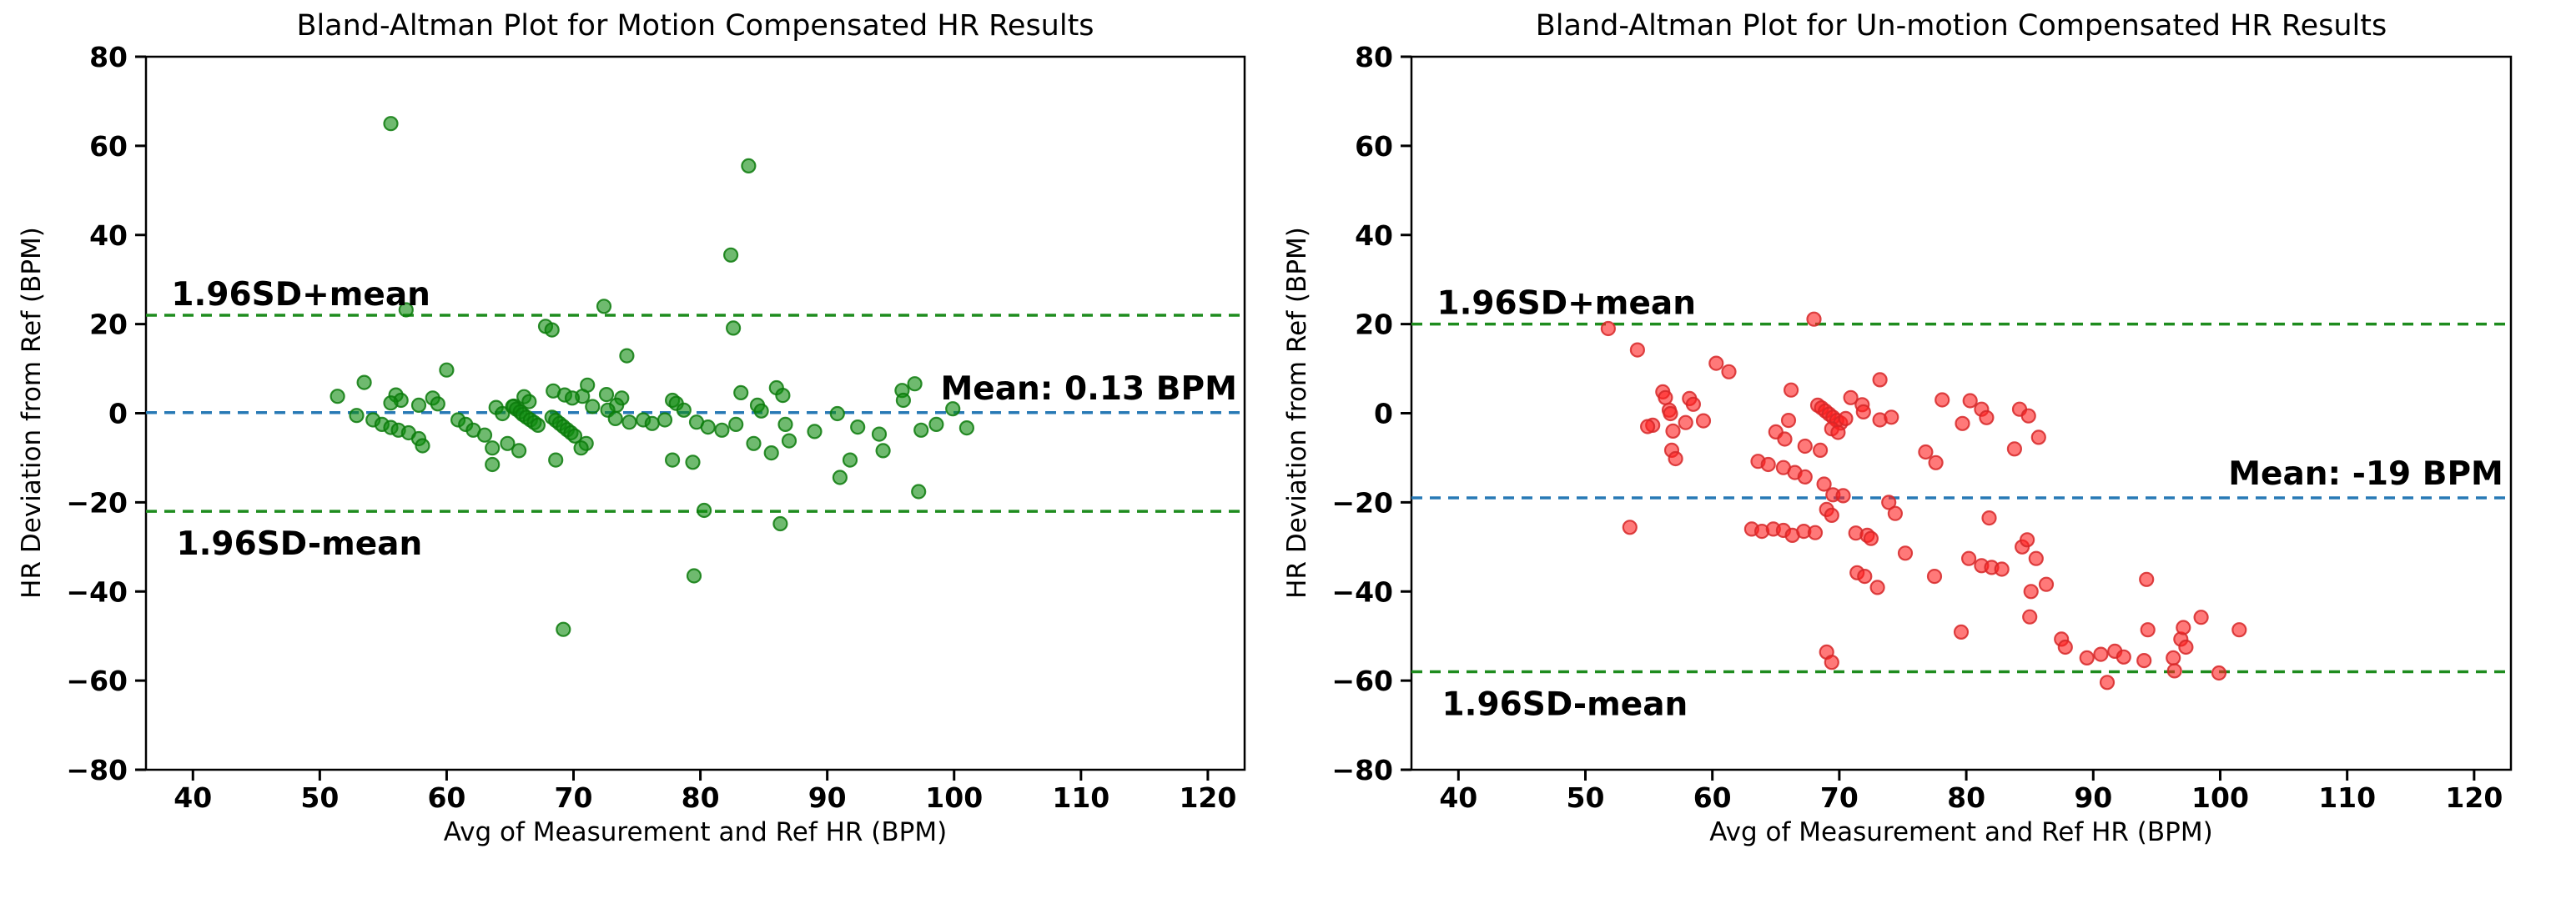 The image size is (2576, 904). What do you see at coordinates (827, 797) in the screenshot?
I see `x-tick-label: 90` at bounding box center [827, 797].